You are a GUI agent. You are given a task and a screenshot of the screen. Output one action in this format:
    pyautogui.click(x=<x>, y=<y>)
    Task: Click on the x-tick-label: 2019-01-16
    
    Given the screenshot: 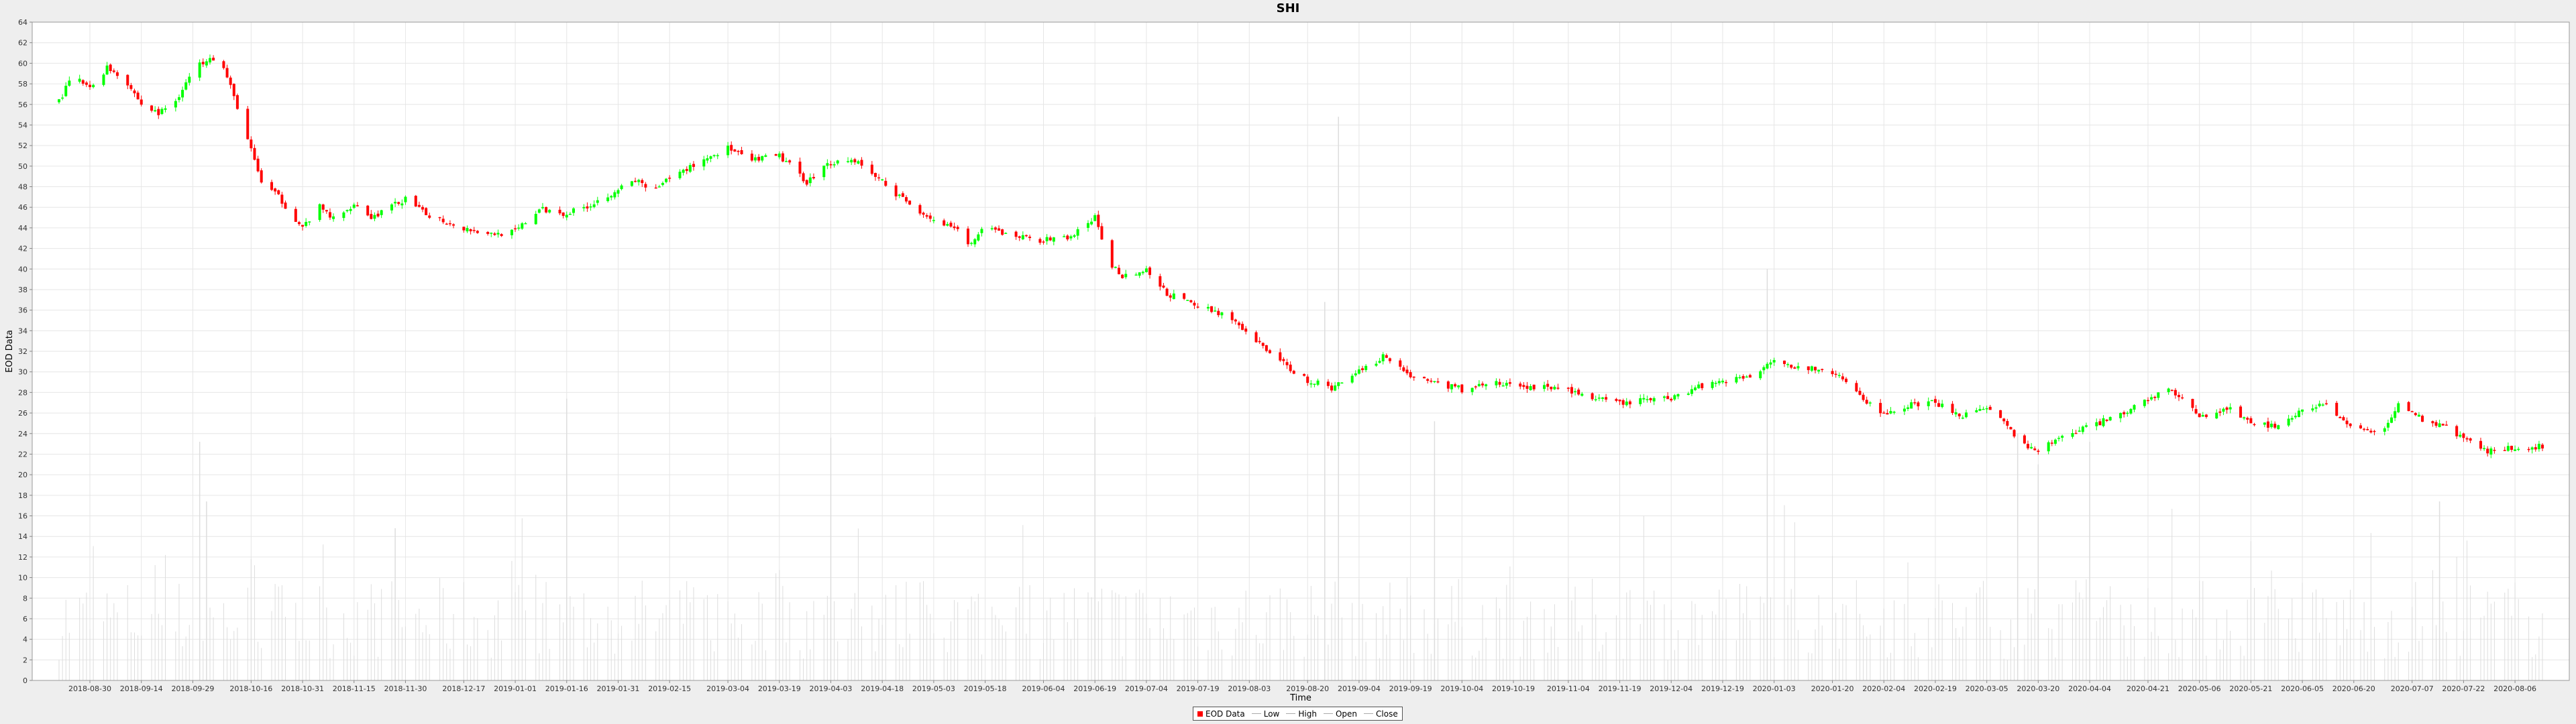 What is the action you would take?
    pyautogui.click(x=566, y=688)
    